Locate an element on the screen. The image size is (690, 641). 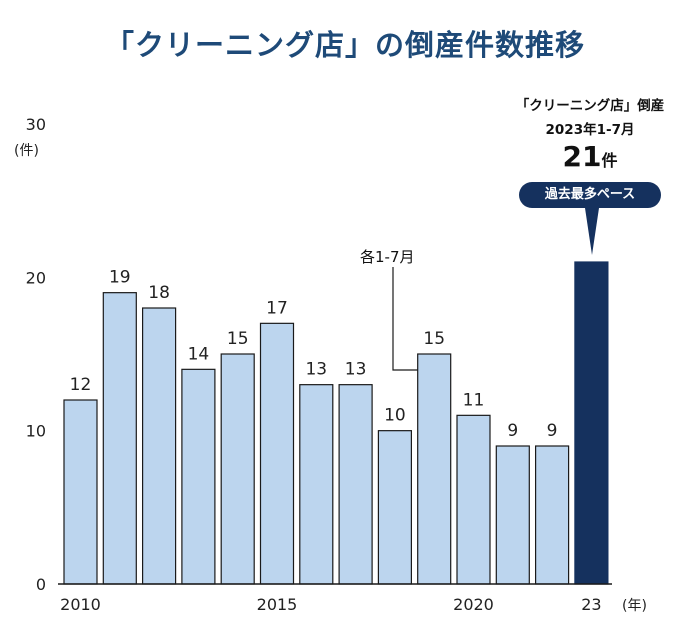
bar-2019 is located at coordinates (434, 469).